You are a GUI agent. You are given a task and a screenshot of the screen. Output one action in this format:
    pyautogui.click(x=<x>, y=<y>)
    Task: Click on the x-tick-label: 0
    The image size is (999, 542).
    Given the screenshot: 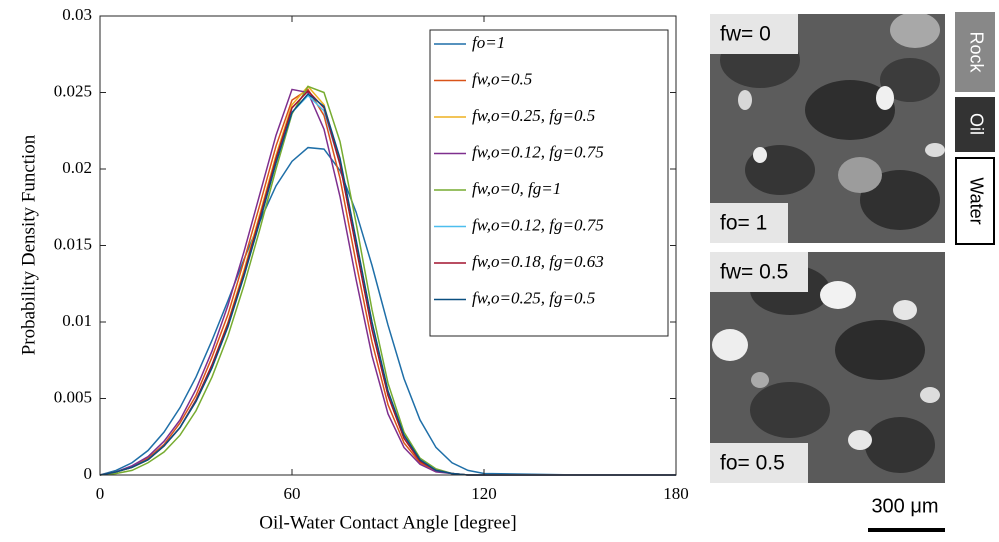 What is the action you would take?
    pyautogui.click(x=100, y=493)
    